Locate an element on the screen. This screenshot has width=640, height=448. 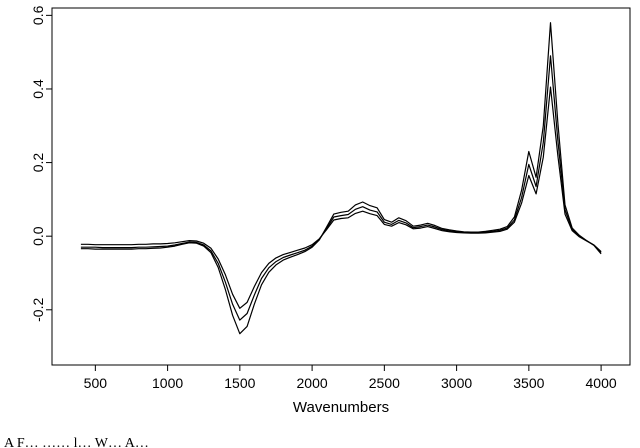
x-tick-label: 2000 is located at coordinates (312, 383).